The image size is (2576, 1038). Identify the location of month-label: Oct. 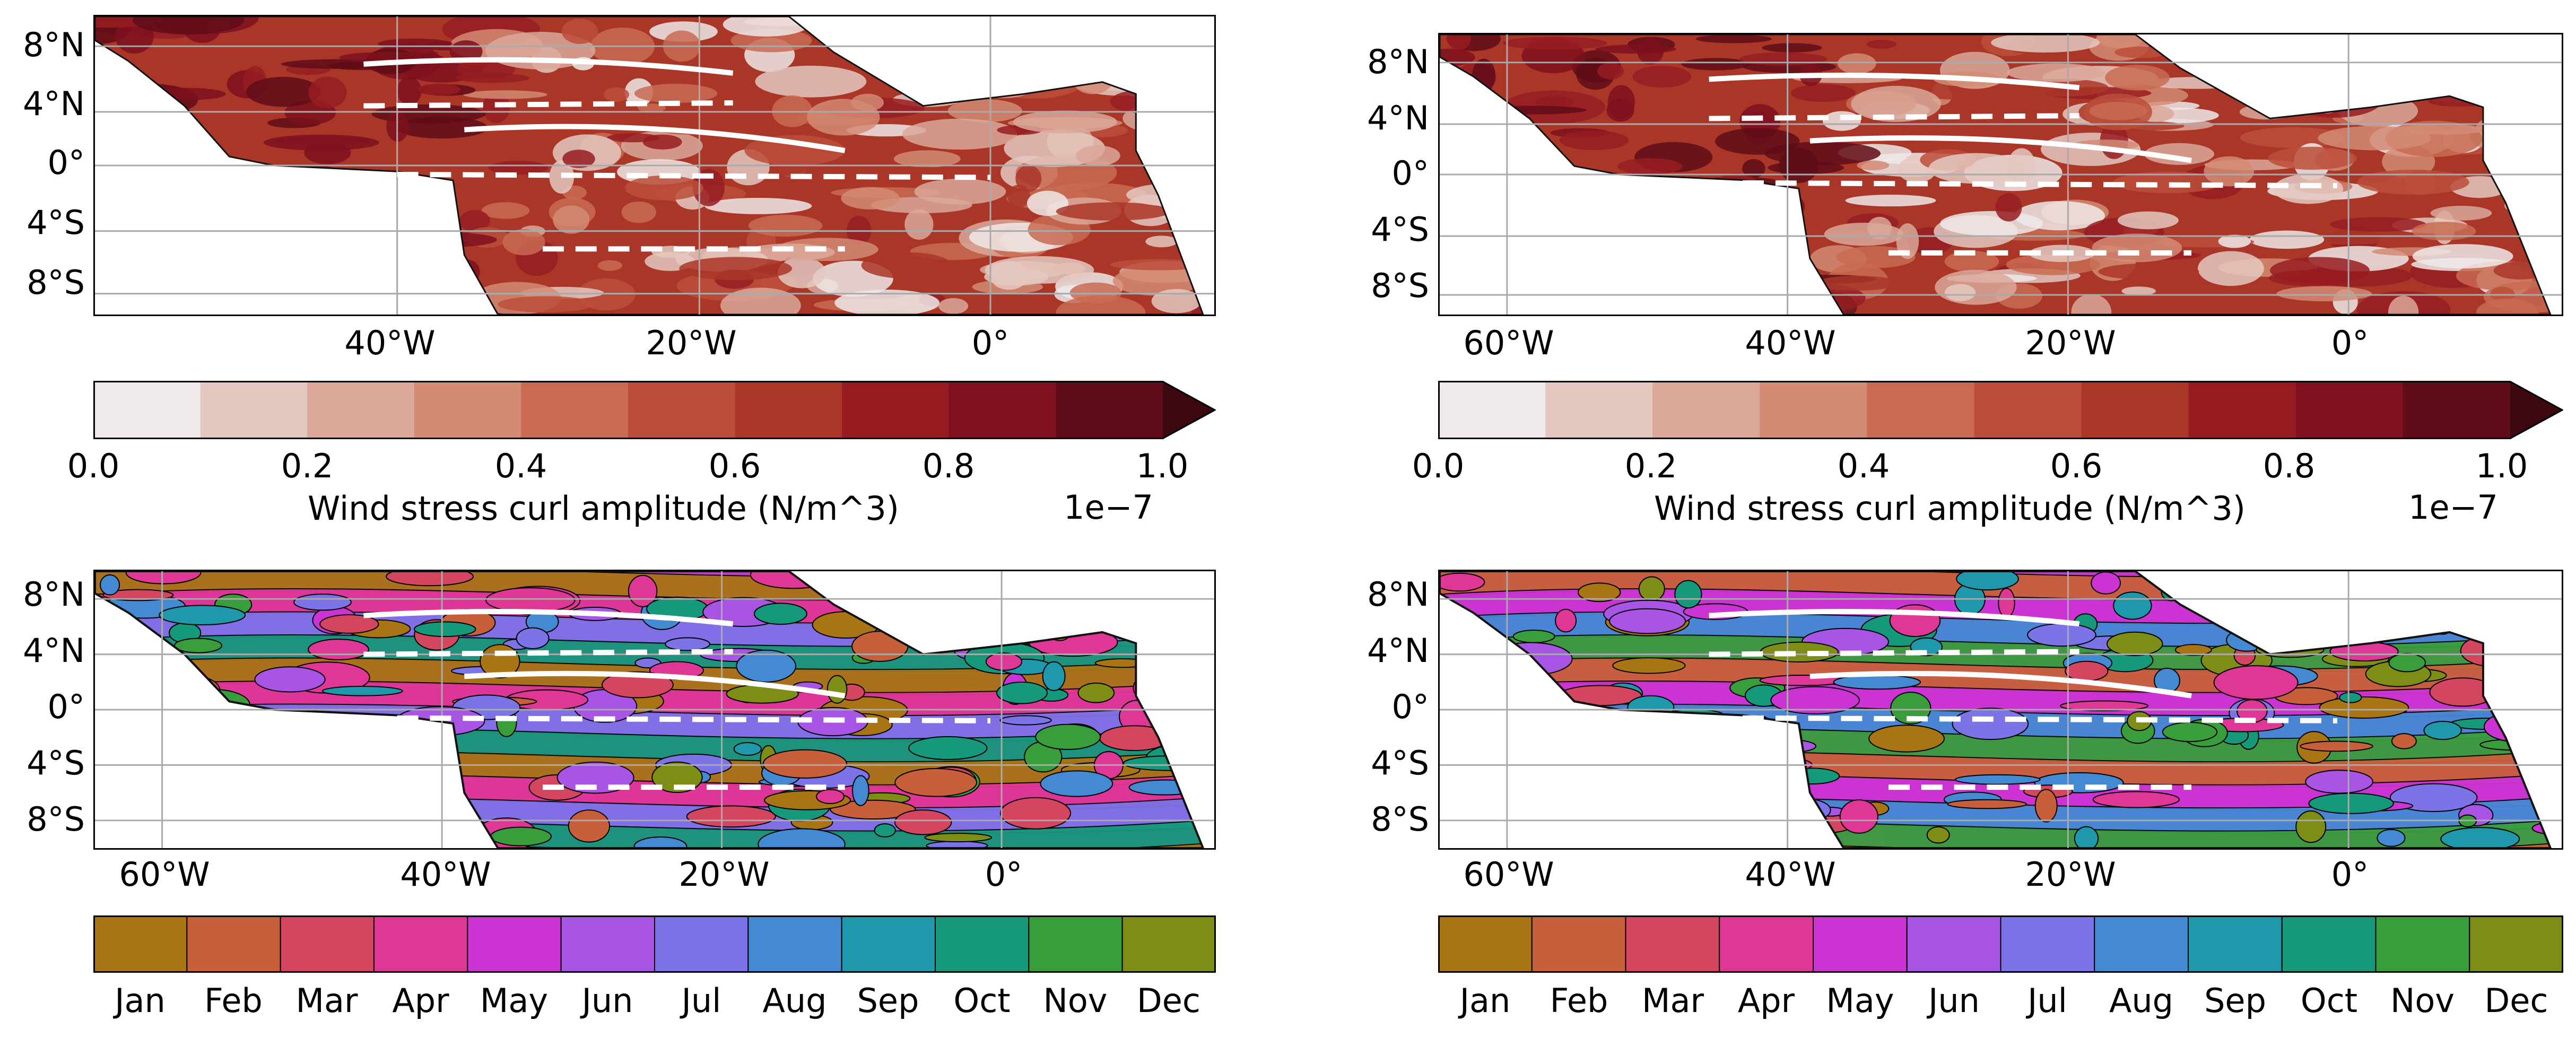
(982, 1001).